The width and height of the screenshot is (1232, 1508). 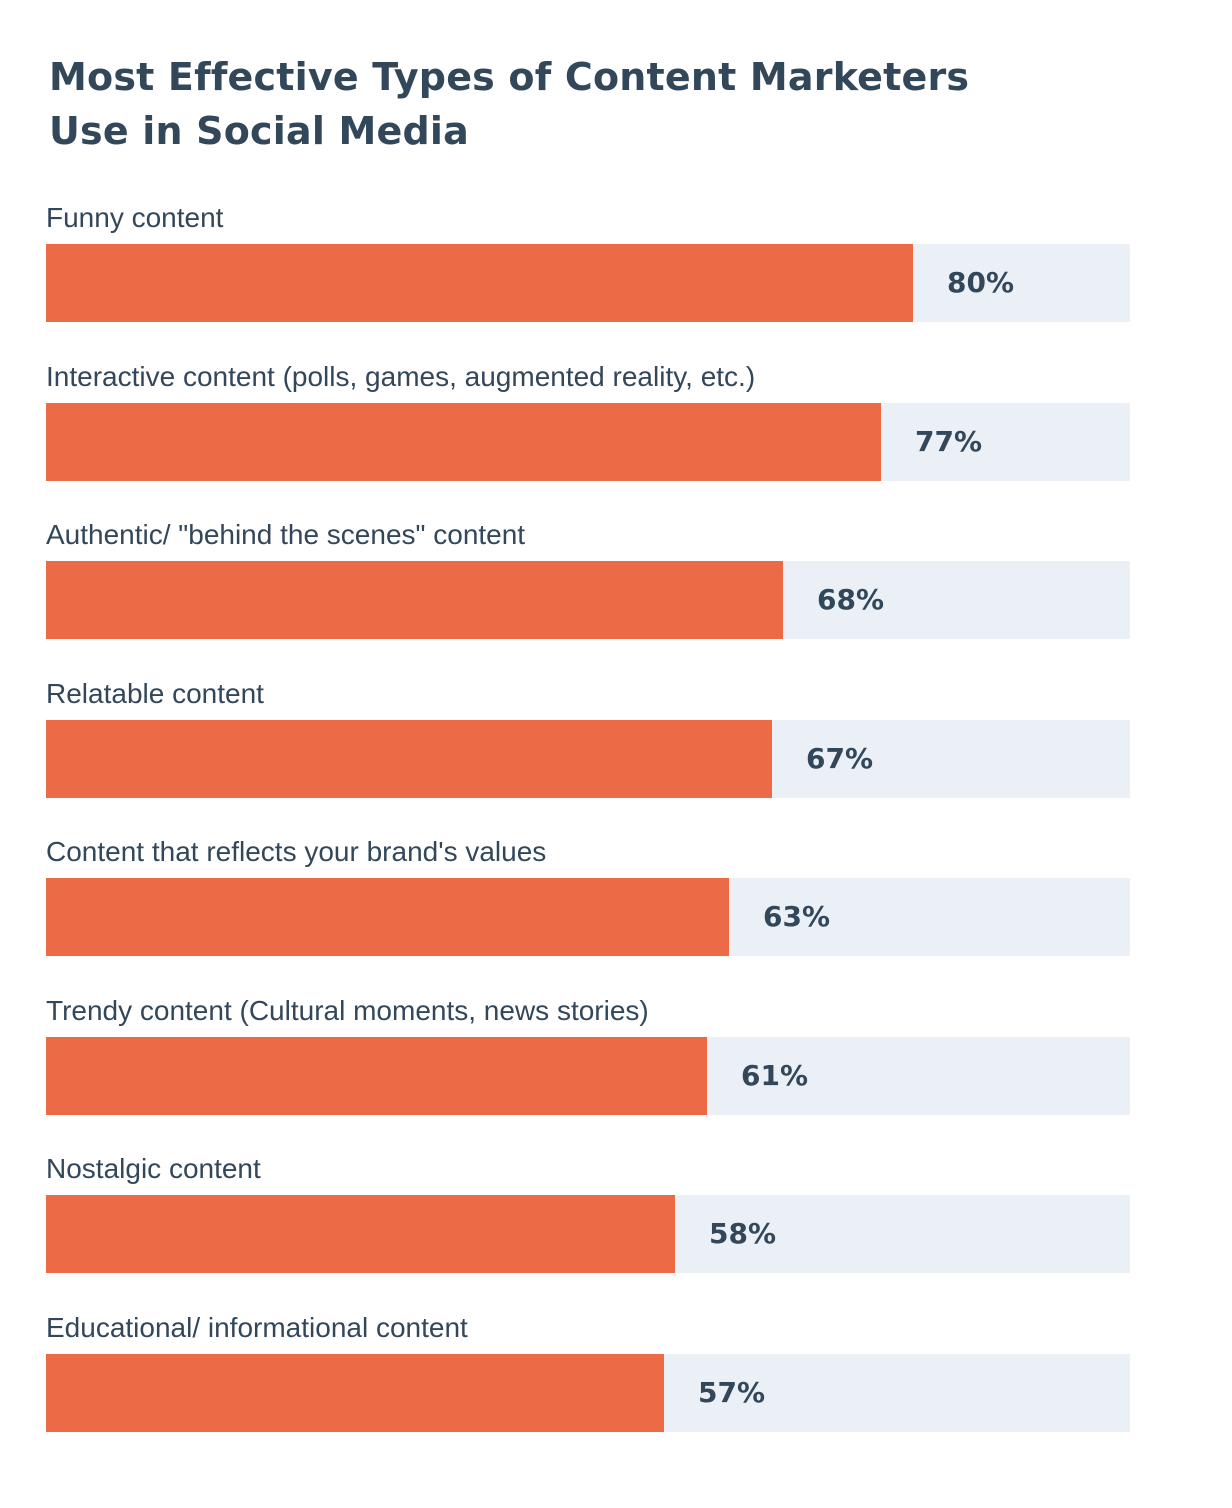 I want to click on bar-track: 63%, so click(x=588, y=917).